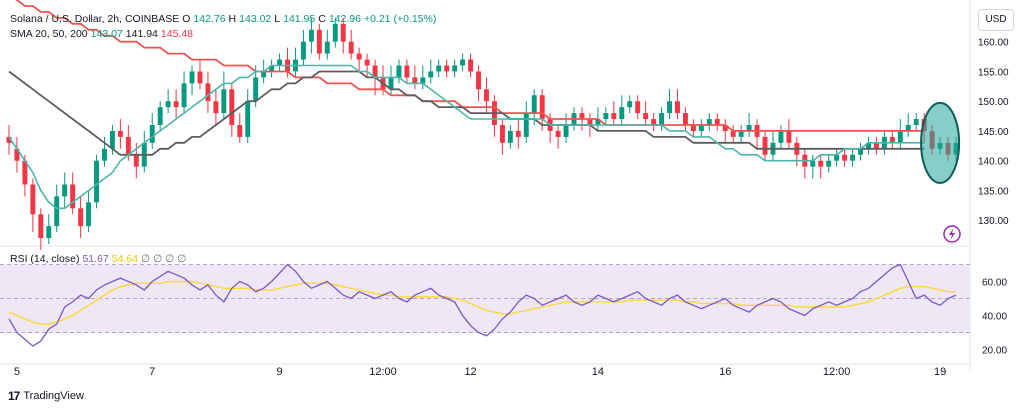 The width and height of the screenshot is (1024, 412). Describe the element at coordinates (95, 259) in the screenshot. I see `rsi-value: 51.67` at that location.